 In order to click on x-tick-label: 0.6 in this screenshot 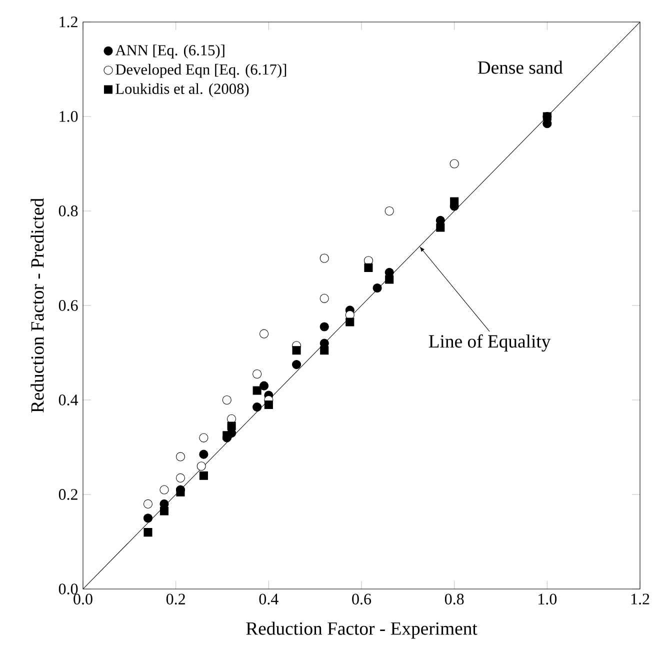, I will do `click(362, 599)`.